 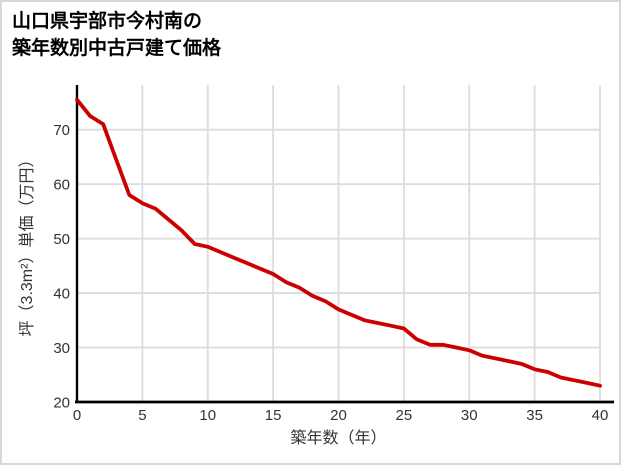 What do you see at coordinates (142, 415) in the screenshot?
I see `x-tick-label: 5` at bounding box center [142, 415].